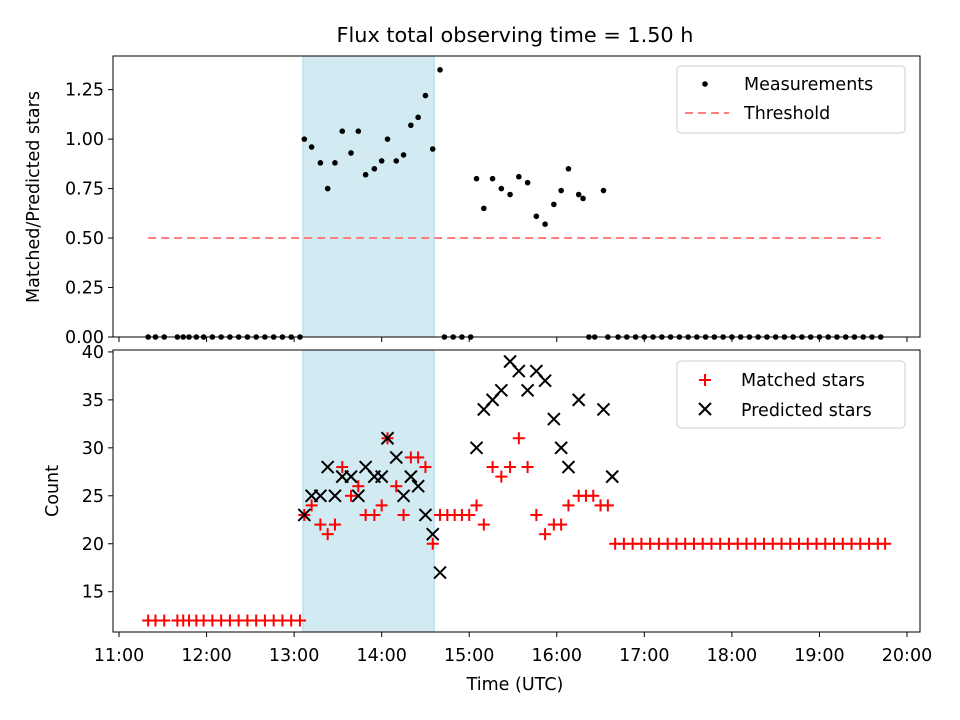 This screenshot has width=960, height=720. Describe the element at coordinates (93, 497) in the screenshot. I see `y-tick-label: 25` at that location.